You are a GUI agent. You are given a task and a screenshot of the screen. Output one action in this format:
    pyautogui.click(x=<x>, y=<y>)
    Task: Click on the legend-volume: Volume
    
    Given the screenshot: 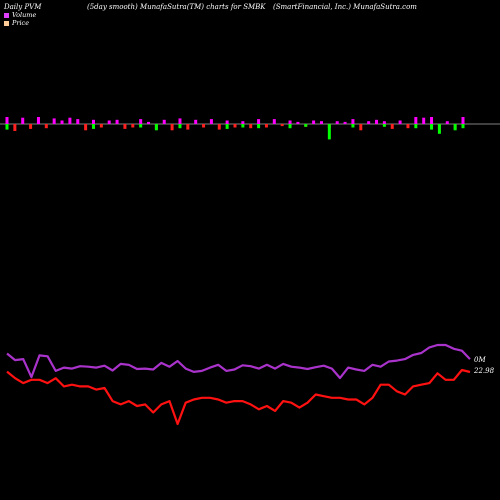 What is the action you would take?
    pyautogui.click(x=20, y=15)
    